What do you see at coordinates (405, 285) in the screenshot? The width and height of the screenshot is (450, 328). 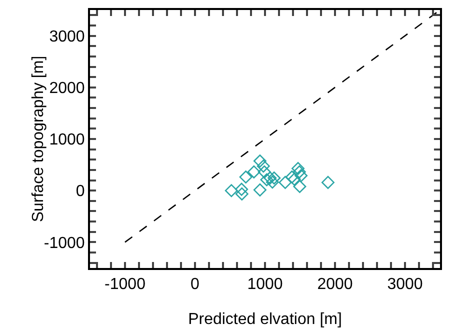 I see `x-tick-label: 3000` at bounding box center [405, 285].